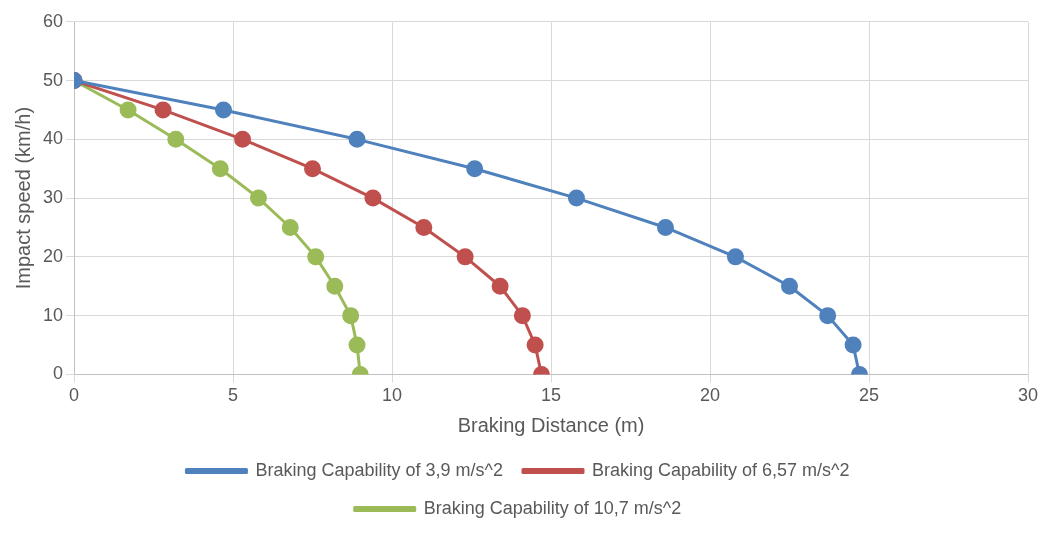 Image resolution: width=1059 pixels, height=543 pixels. What do you see at coordinates (392, 395) in the screenshot?
I see `x-tick-label: 10` at bounding box center [392, 395].